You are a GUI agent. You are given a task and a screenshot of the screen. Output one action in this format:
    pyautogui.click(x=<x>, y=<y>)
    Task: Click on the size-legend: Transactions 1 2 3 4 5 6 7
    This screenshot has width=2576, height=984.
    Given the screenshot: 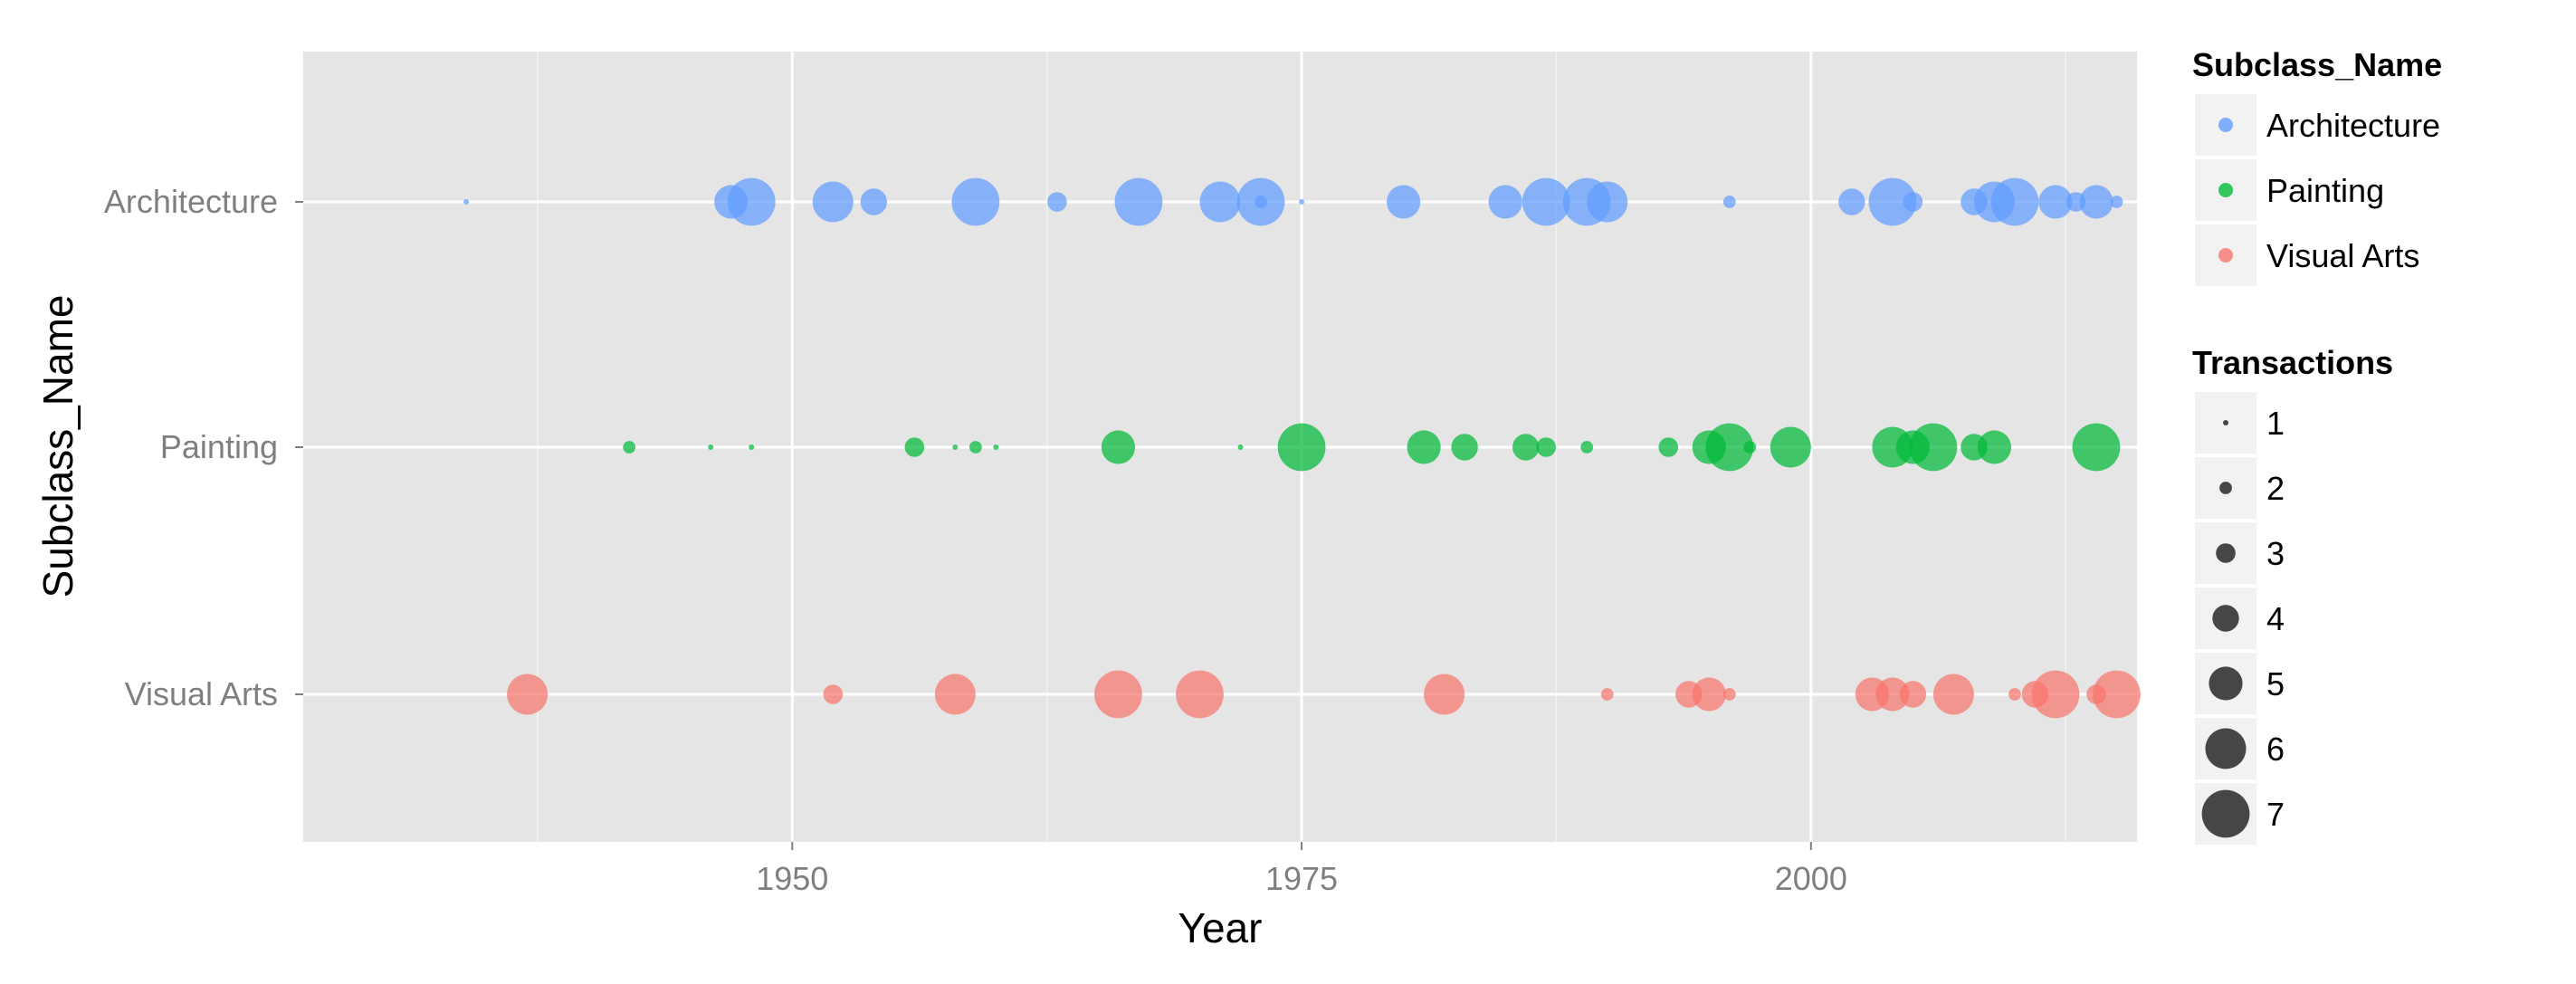 What is the action you would take?
    pyautogui.click(x=2293, y=595)
    